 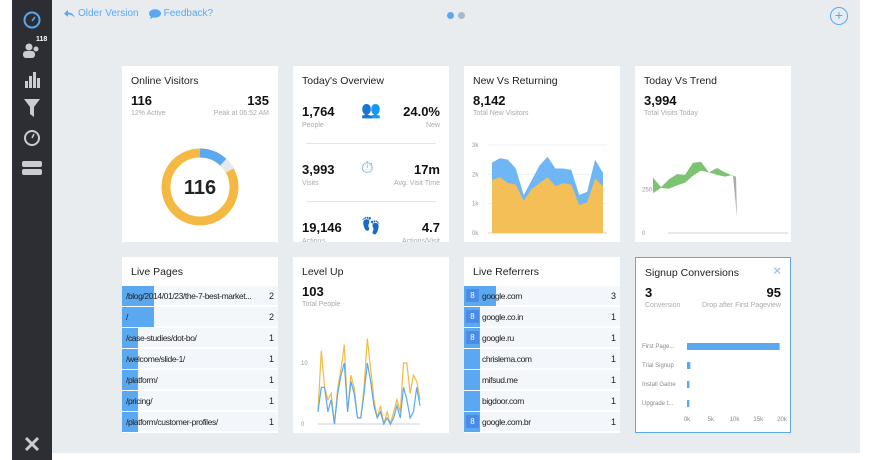 I want to click on y-tick-label: 2k, so click(x=475, y=175).